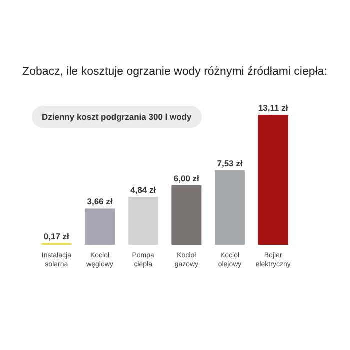 This screenshot has width=350, height=350. I want to click on chart-subtitle: Dzienny koszt podgrzania 300 l wody, so click(117, 117).